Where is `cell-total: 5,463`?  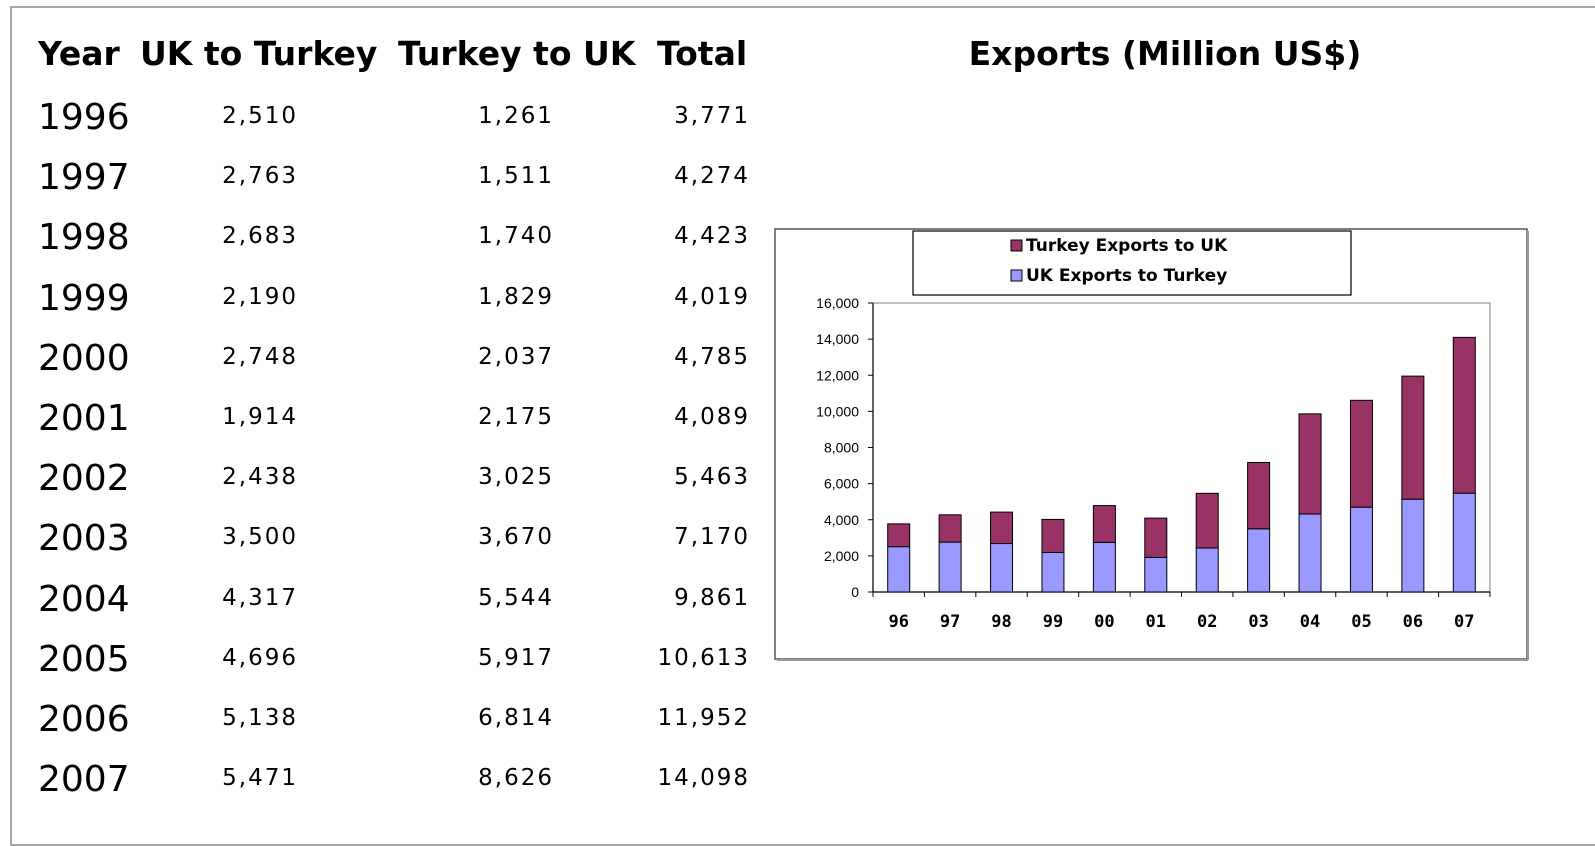 cell-total: 5,463 is located at coordinates (712, 477).